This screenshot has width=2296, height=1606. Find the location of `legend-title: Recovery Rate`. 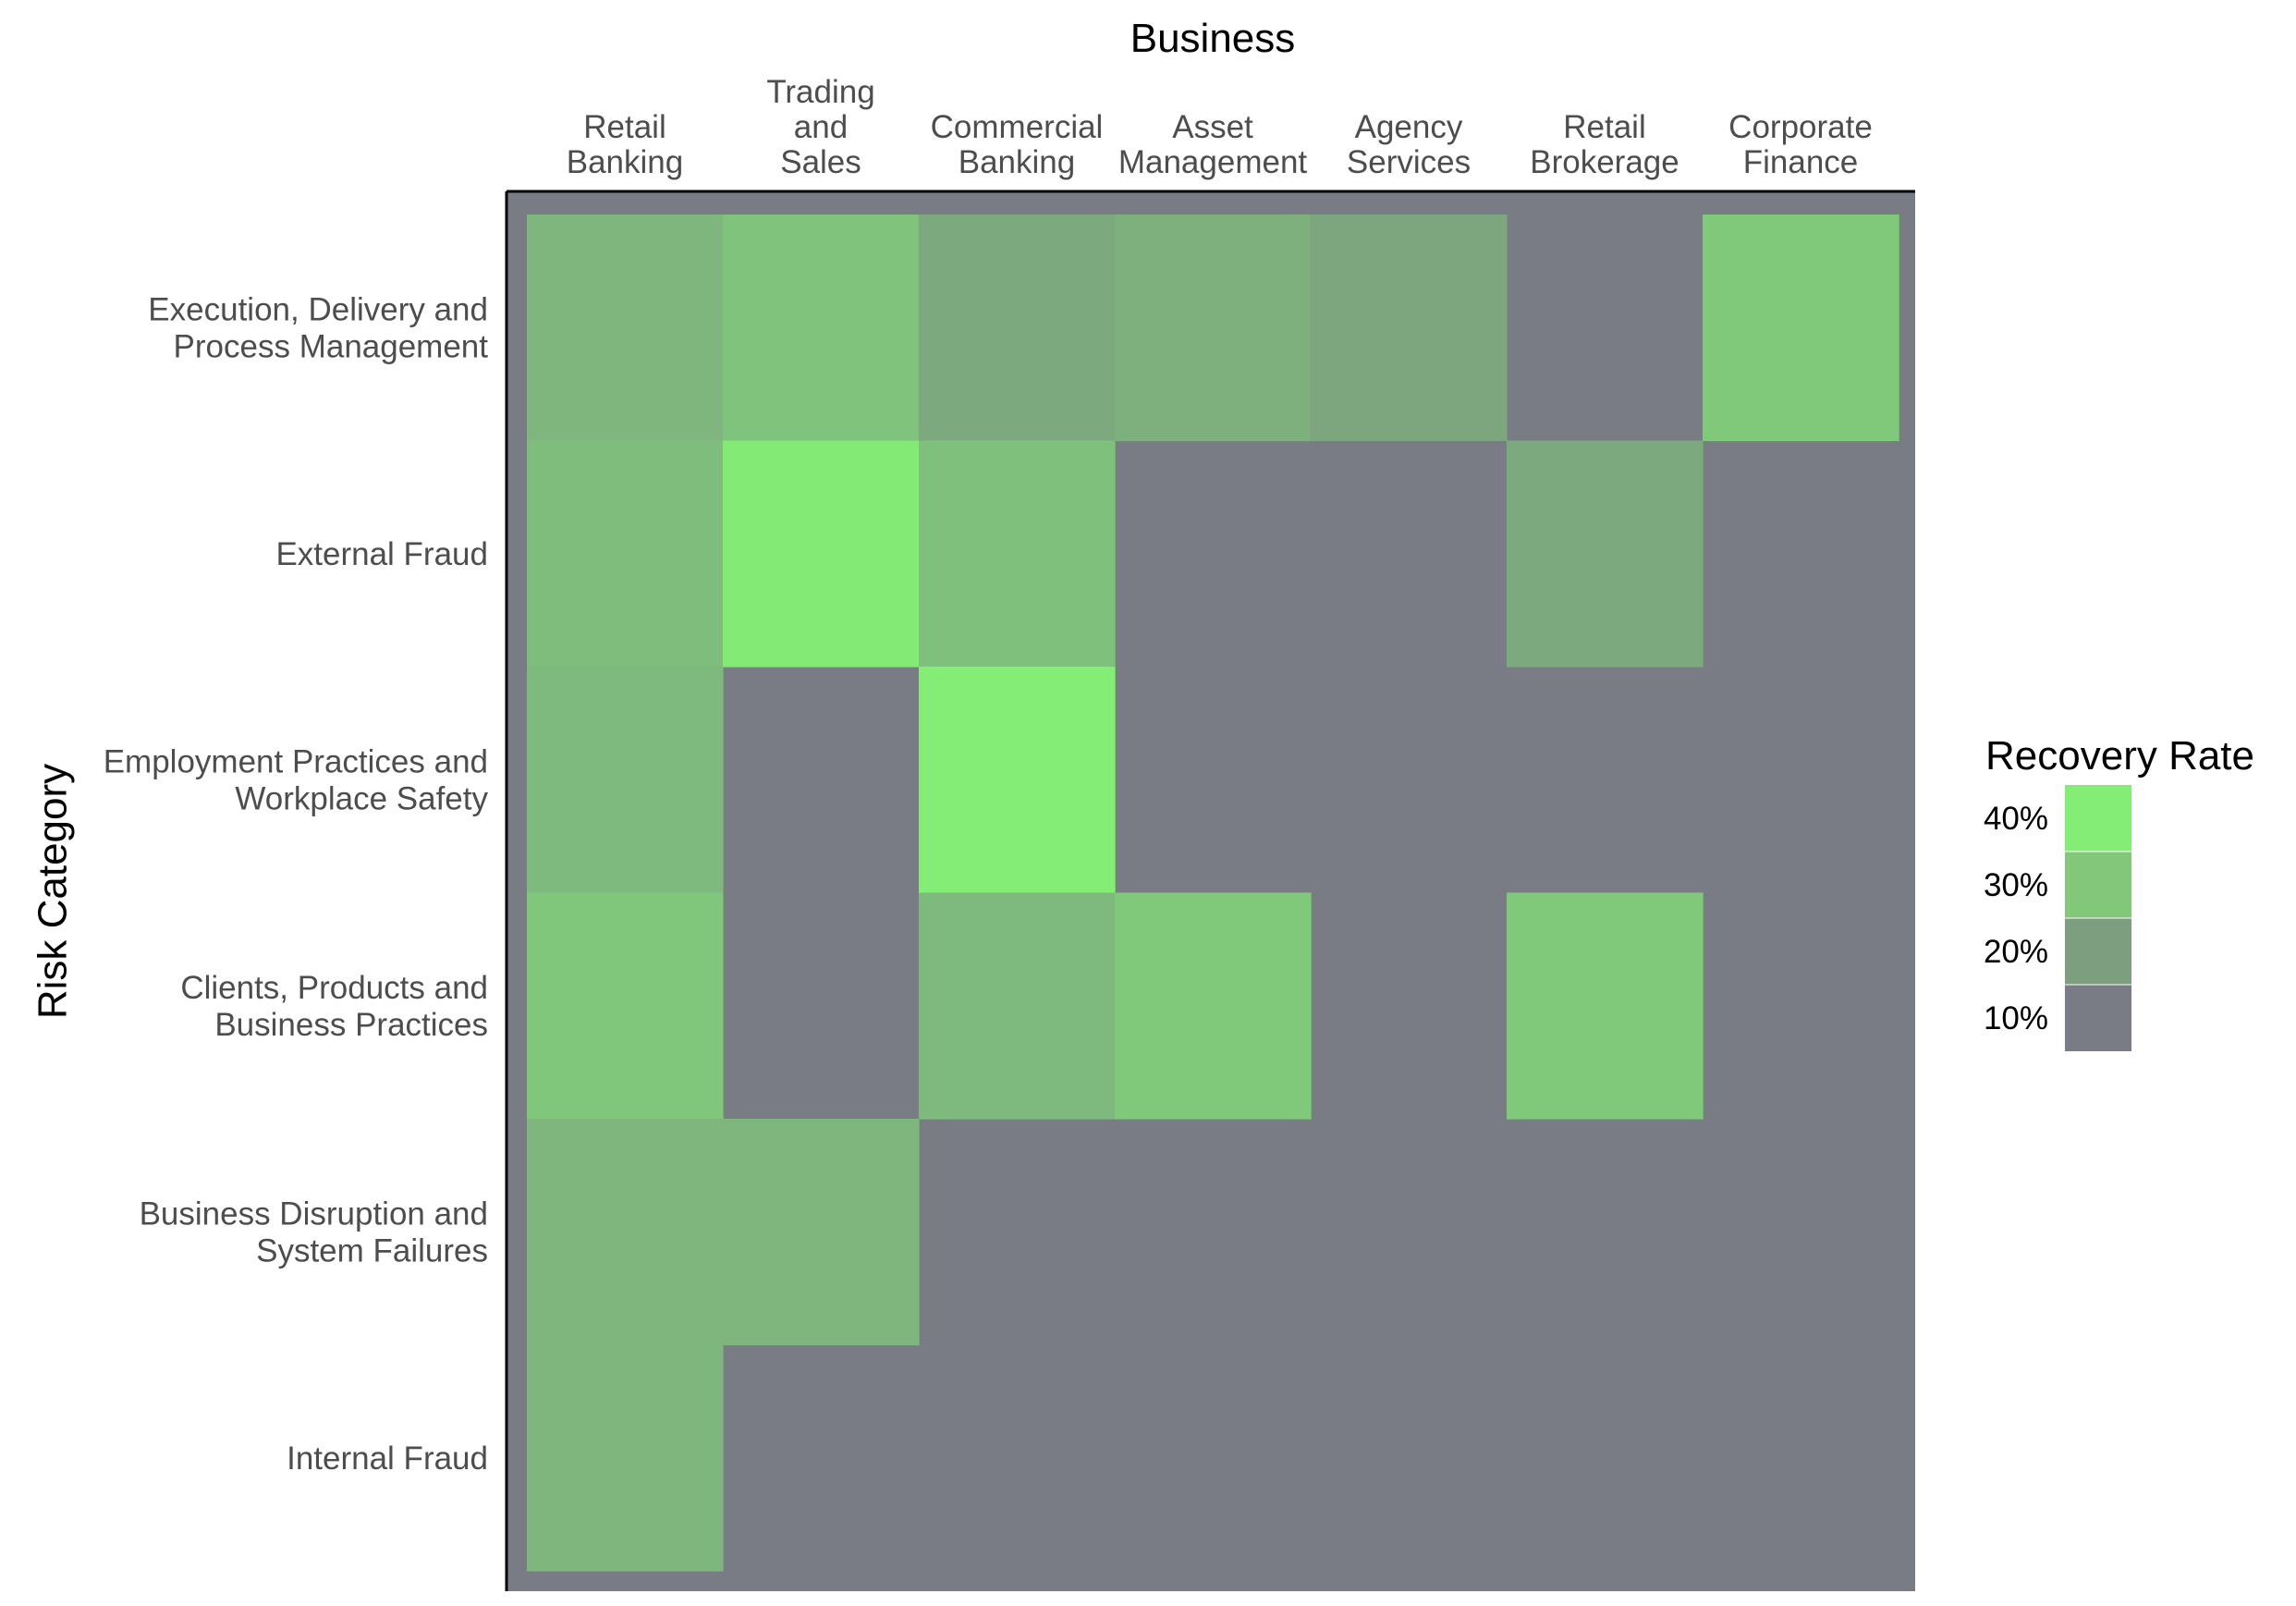

legend-title: Recovery Rate is located at coordinates (2120, 756).